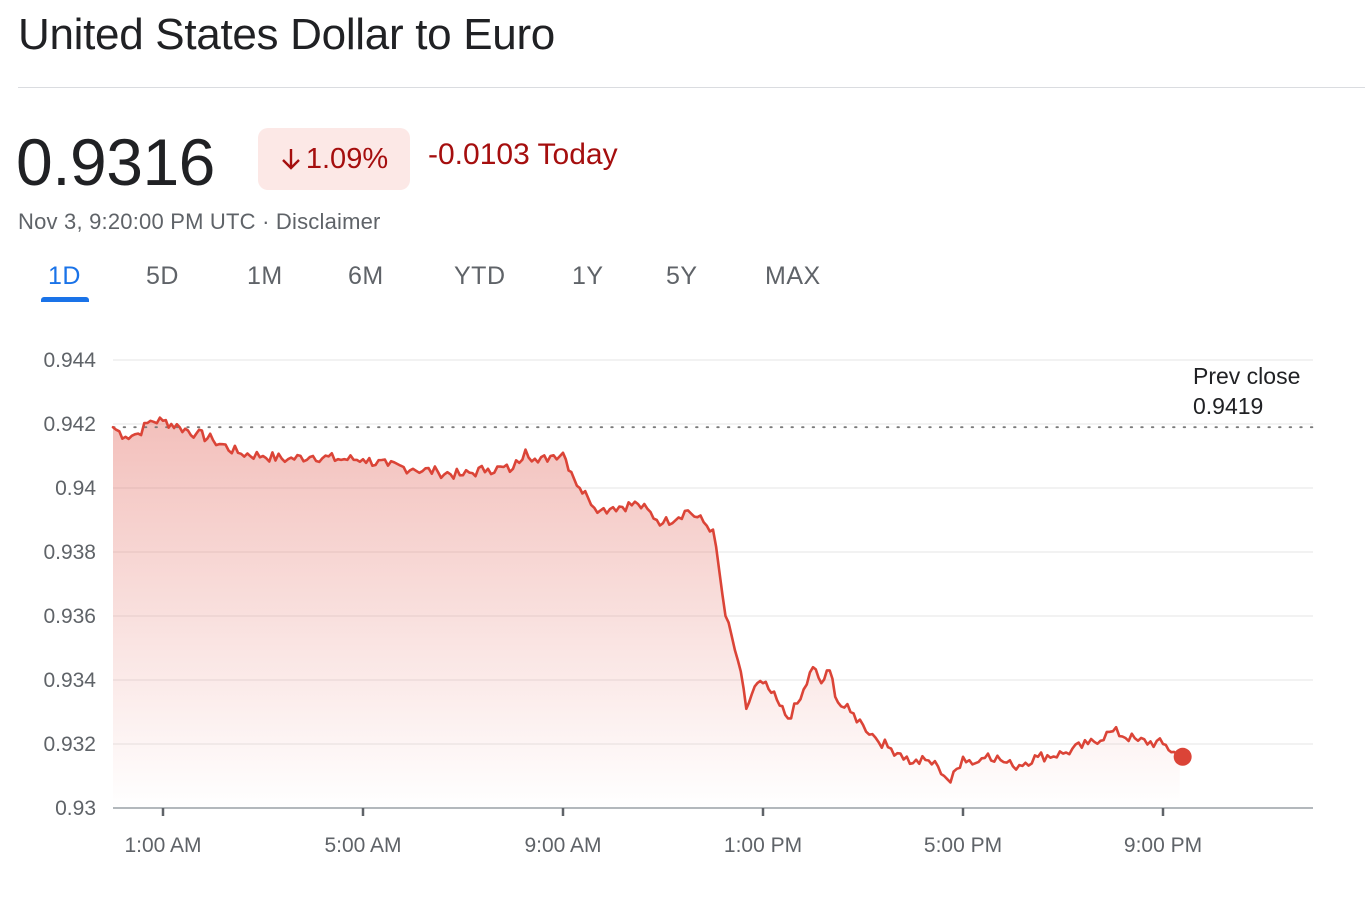 This screenshot has height=900, width=1365. What do you see at coordinates (69, 680) in the screenshot?
I see `y-tick-label: 0.934` at bounding box center [69, 680].